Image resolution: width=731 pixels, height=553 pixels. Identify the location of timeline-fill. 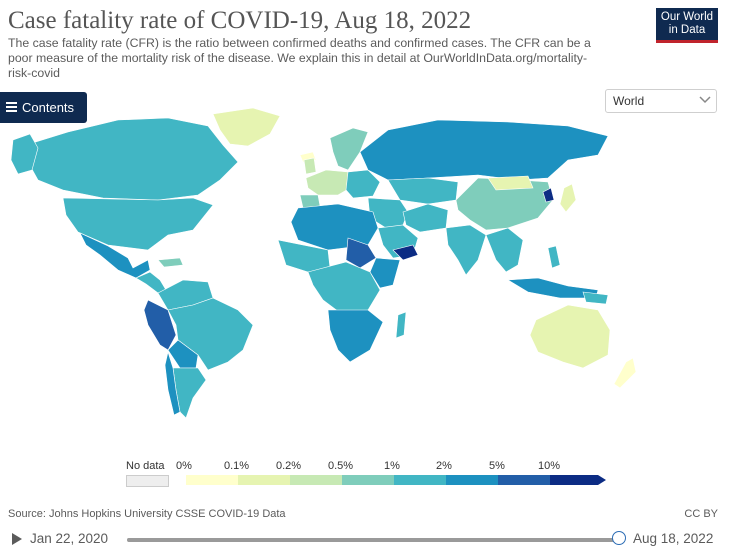
(373, 540).